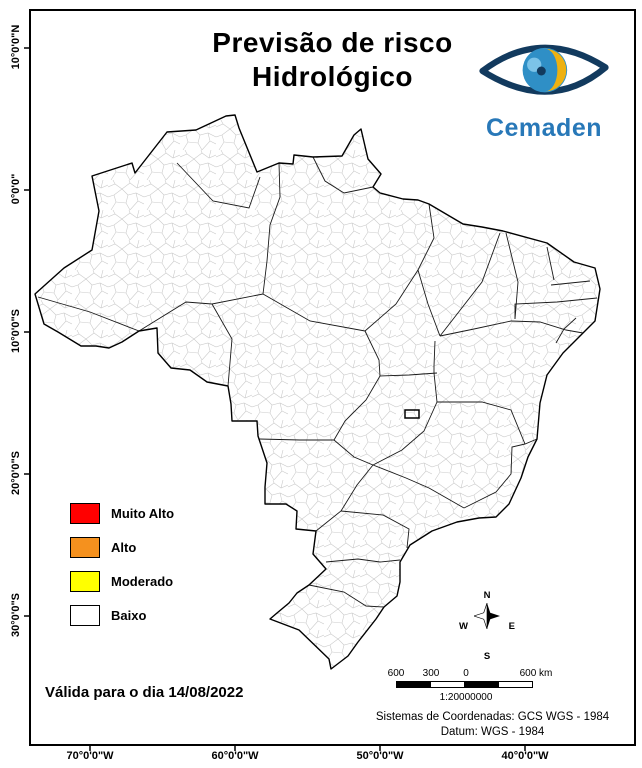  I want to click on legend-swatch-baixo, so click(85, 615).